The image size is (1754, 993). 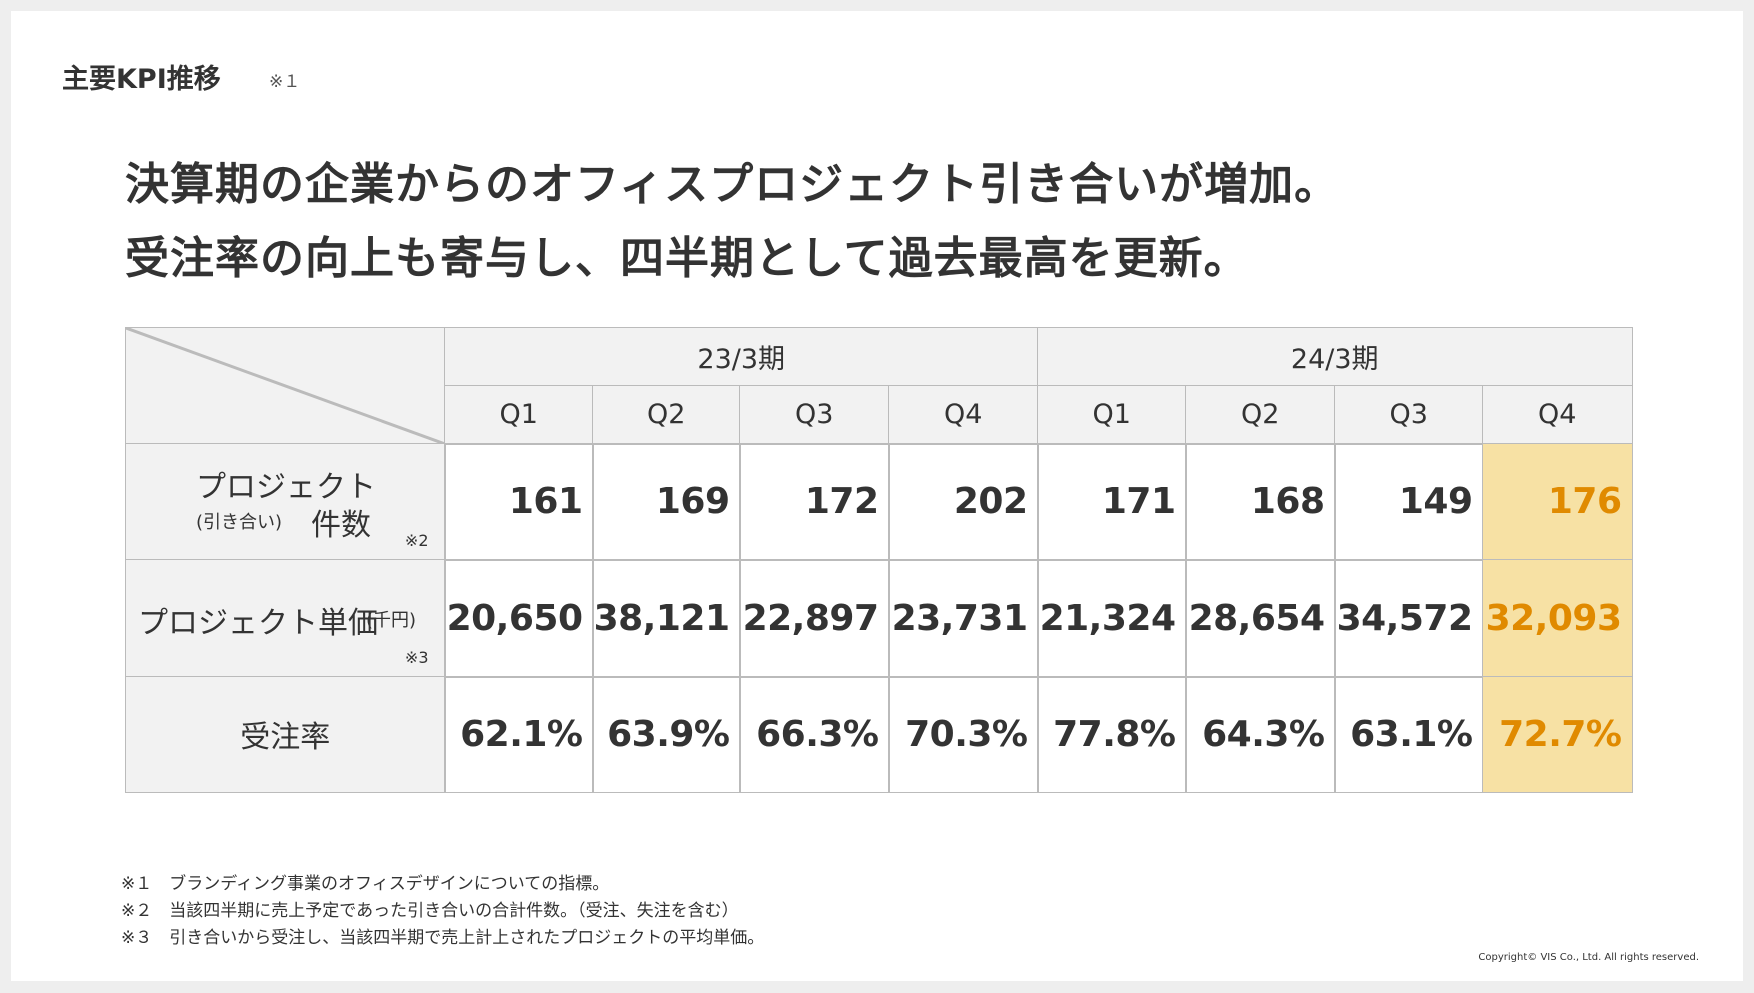 I want to click on row-label-cell: 受注率, so click(x=285, y=734).